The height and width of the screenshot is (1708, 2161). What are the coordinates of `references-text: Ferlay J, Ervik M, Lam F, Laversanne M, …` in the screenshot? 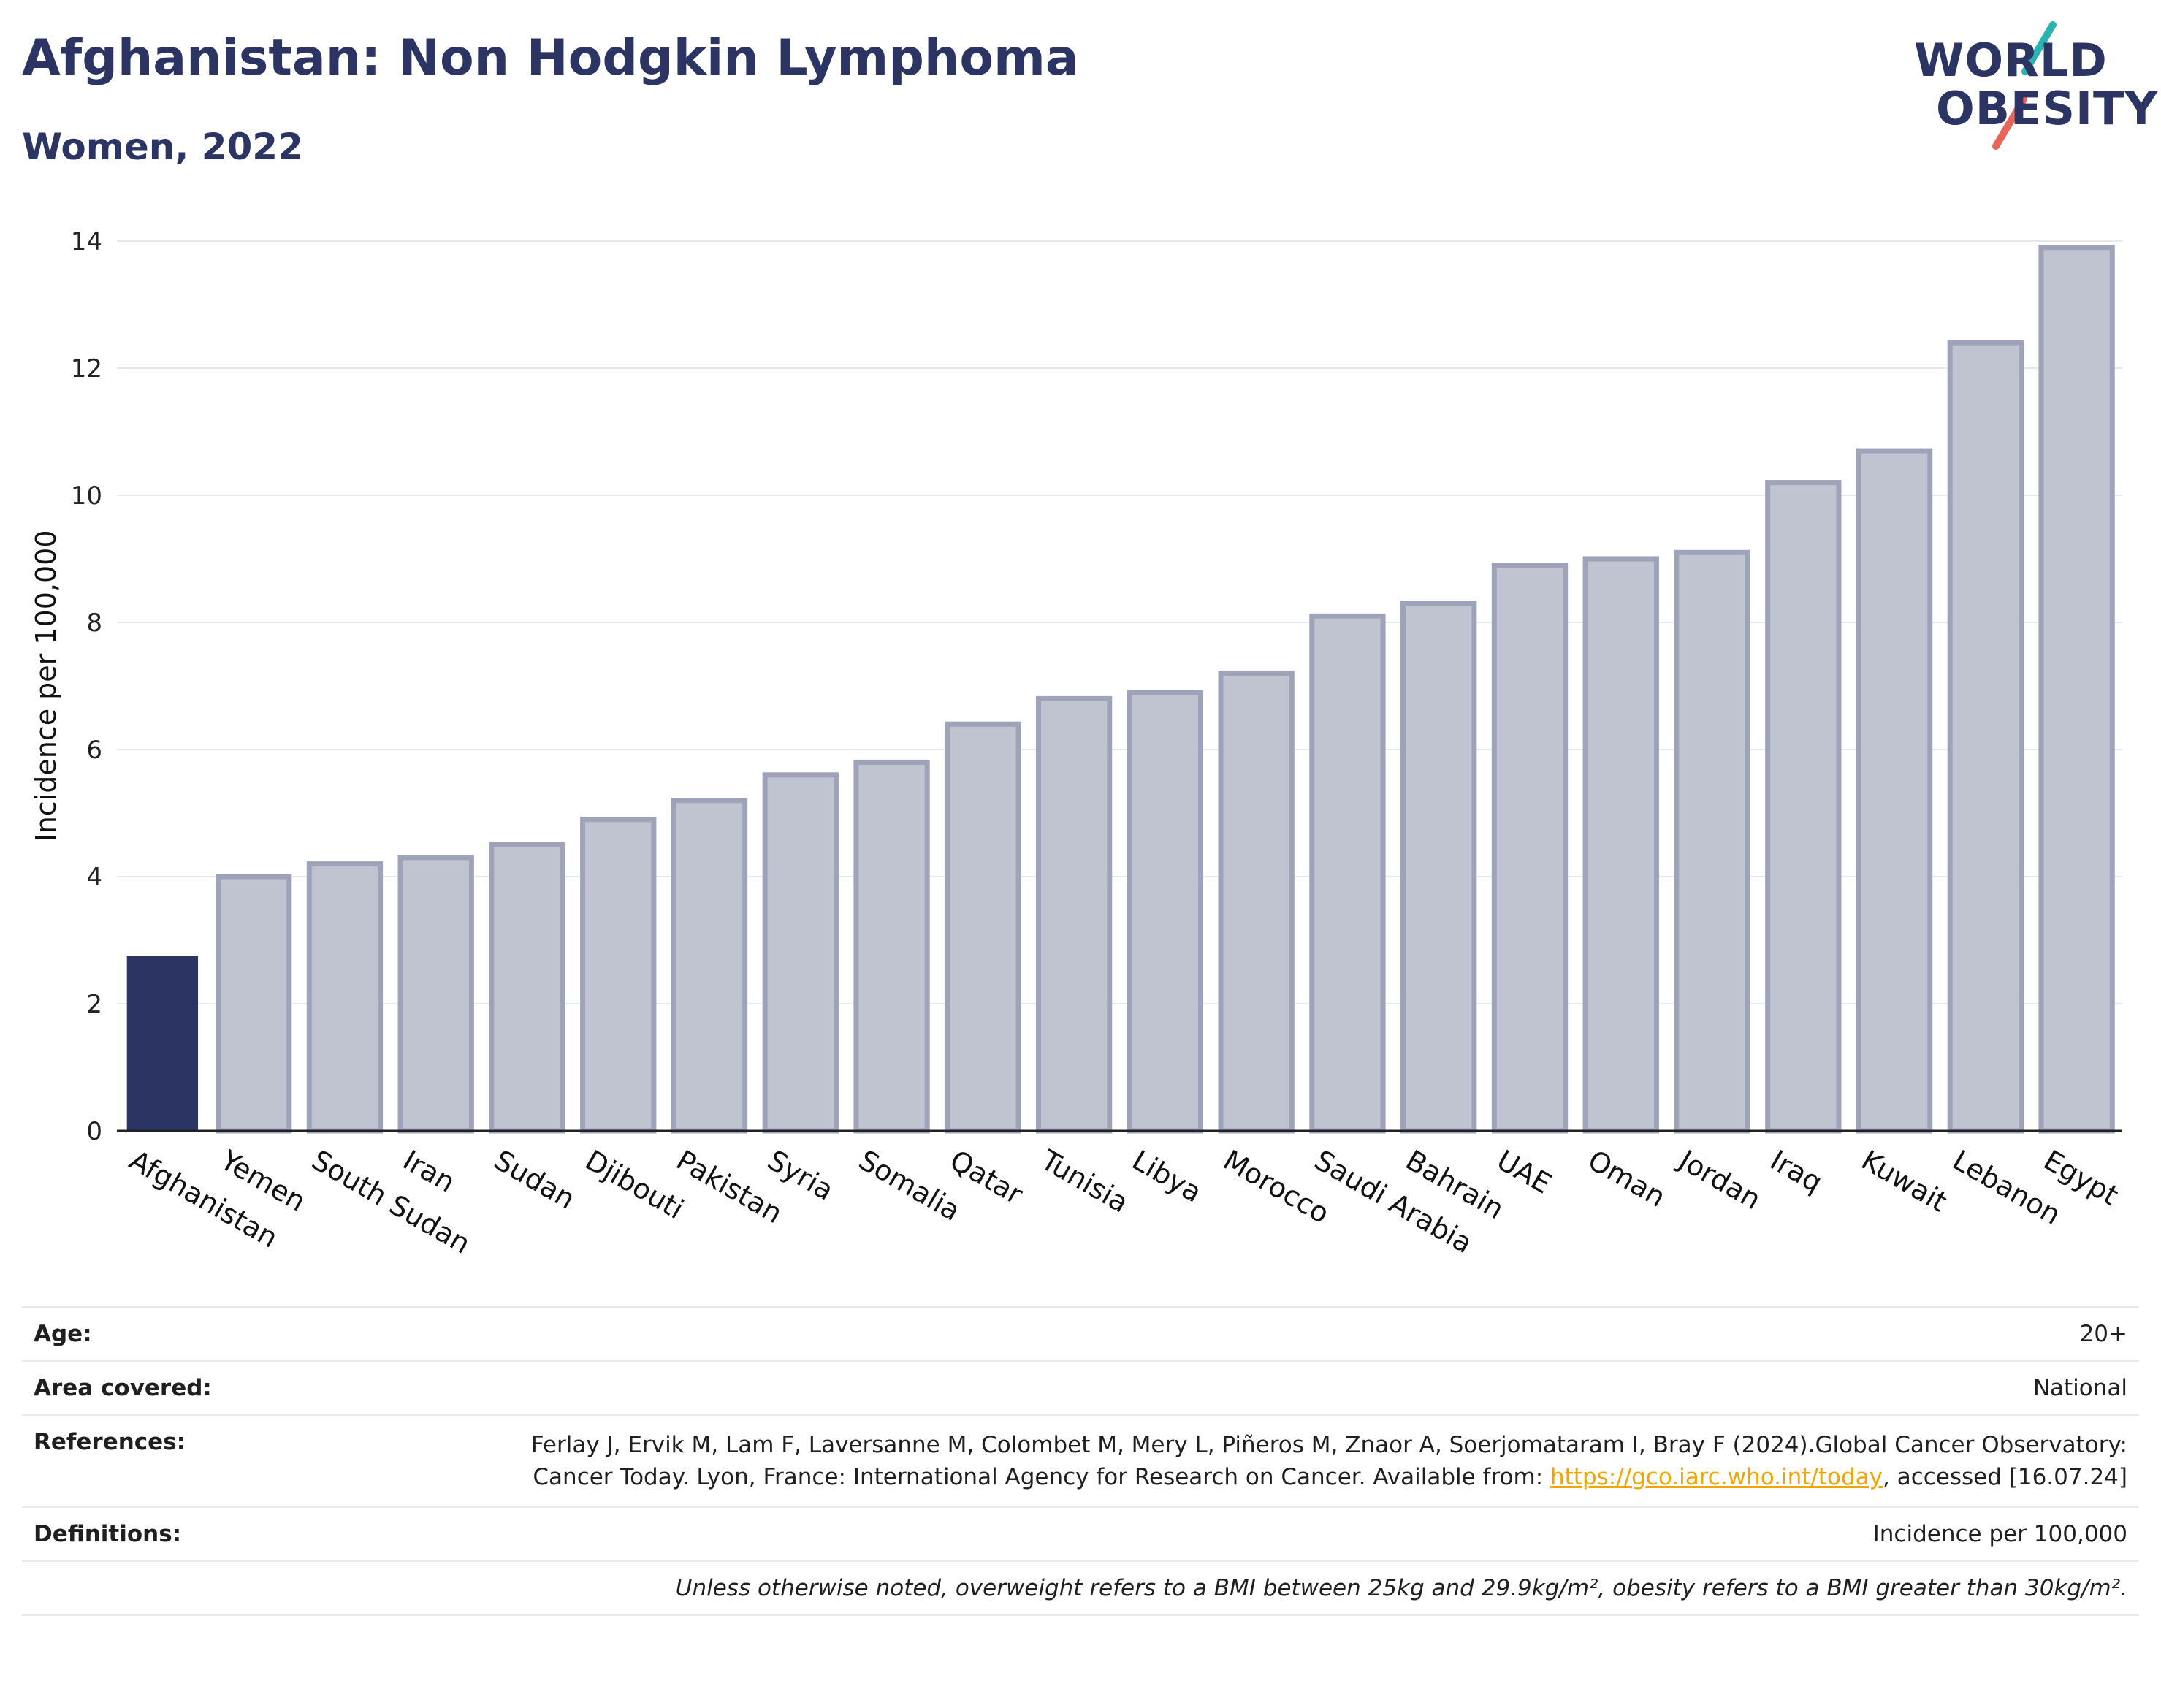 It's located at (1328, 1461).